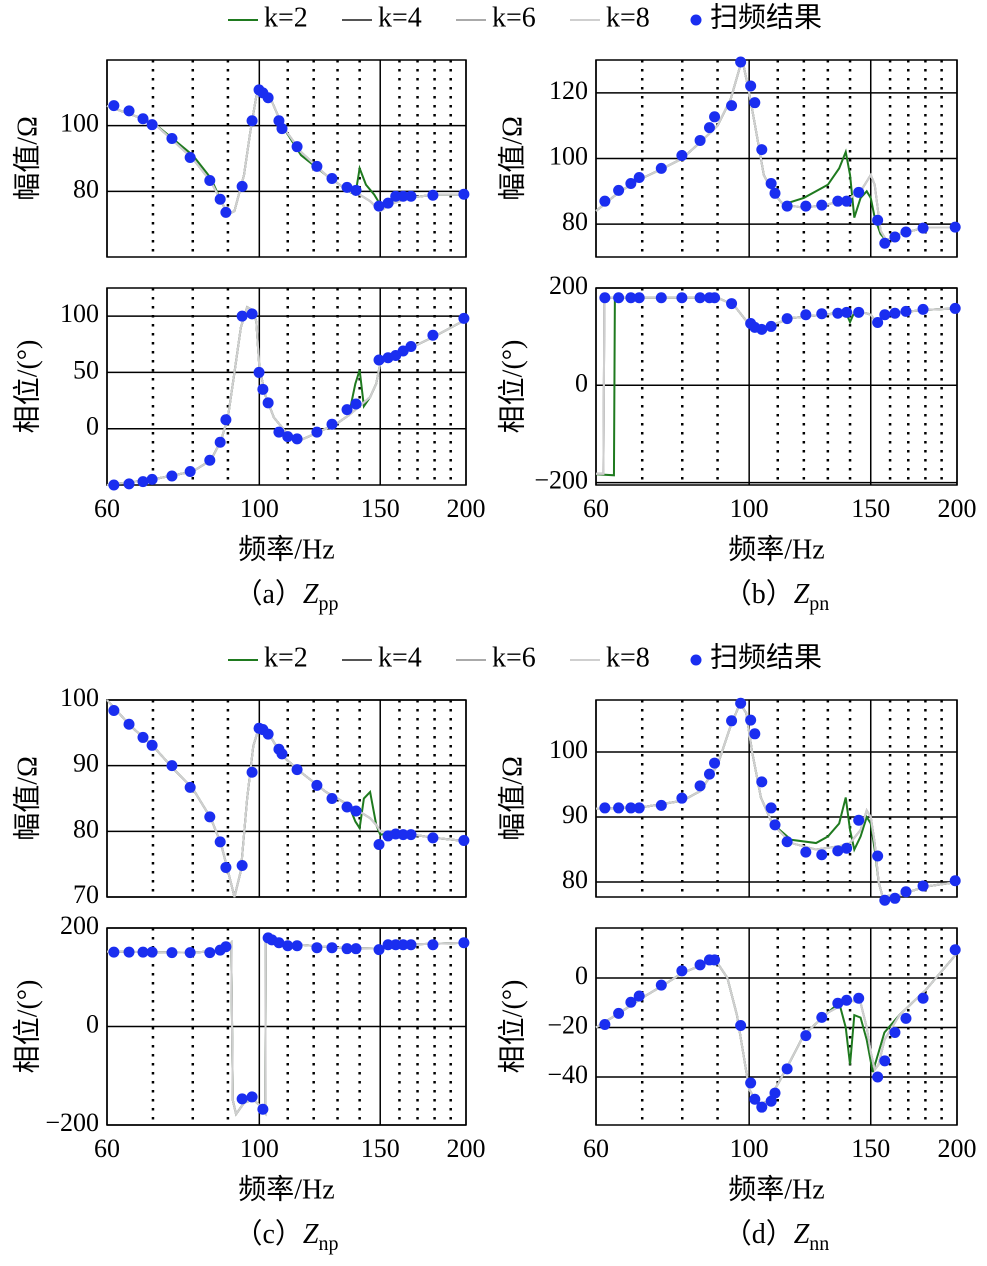 This screenshot has width=987, height=1266. What do you see at coordinates (286, 17) in the screenshot?
I see `legend-label: k=2` at bounding box center [286, 17].